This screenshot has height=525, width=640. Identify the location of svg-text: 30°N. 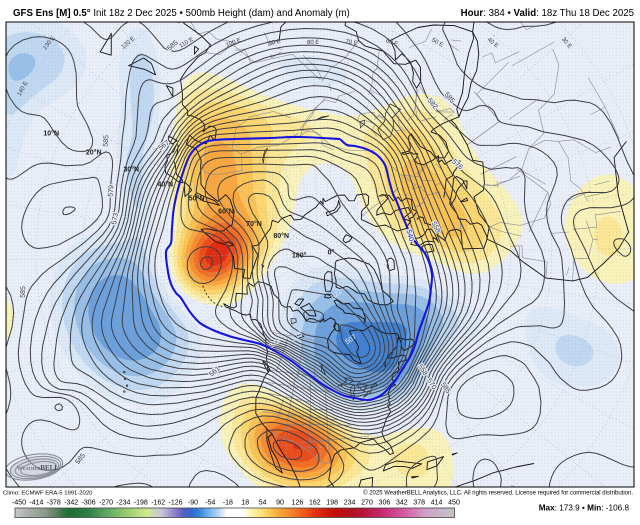
(131, 169).